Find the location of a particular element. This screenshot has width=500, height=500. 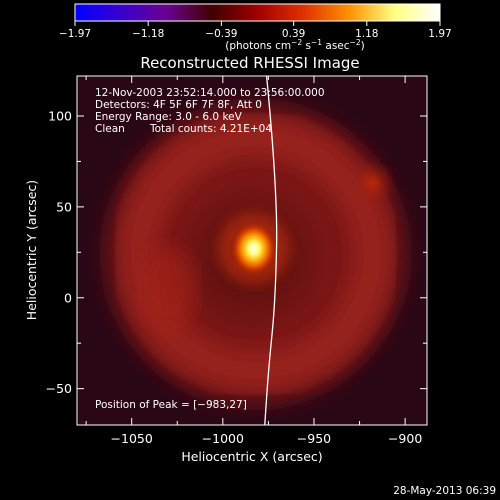

solar-limb is located at coordinates (271, 250).